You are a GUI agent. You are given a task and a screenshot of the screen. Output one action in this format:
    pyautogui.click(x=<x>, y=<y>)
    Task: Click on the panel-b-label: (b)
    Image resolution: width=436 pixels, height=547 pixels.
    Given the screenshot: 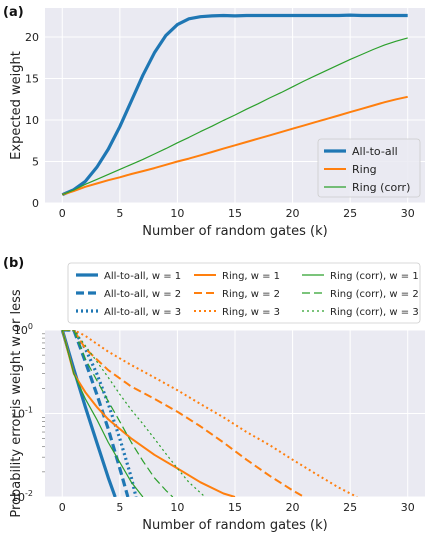 What is the action you would take?
    pyautogui.click(x=13, y=263)
    